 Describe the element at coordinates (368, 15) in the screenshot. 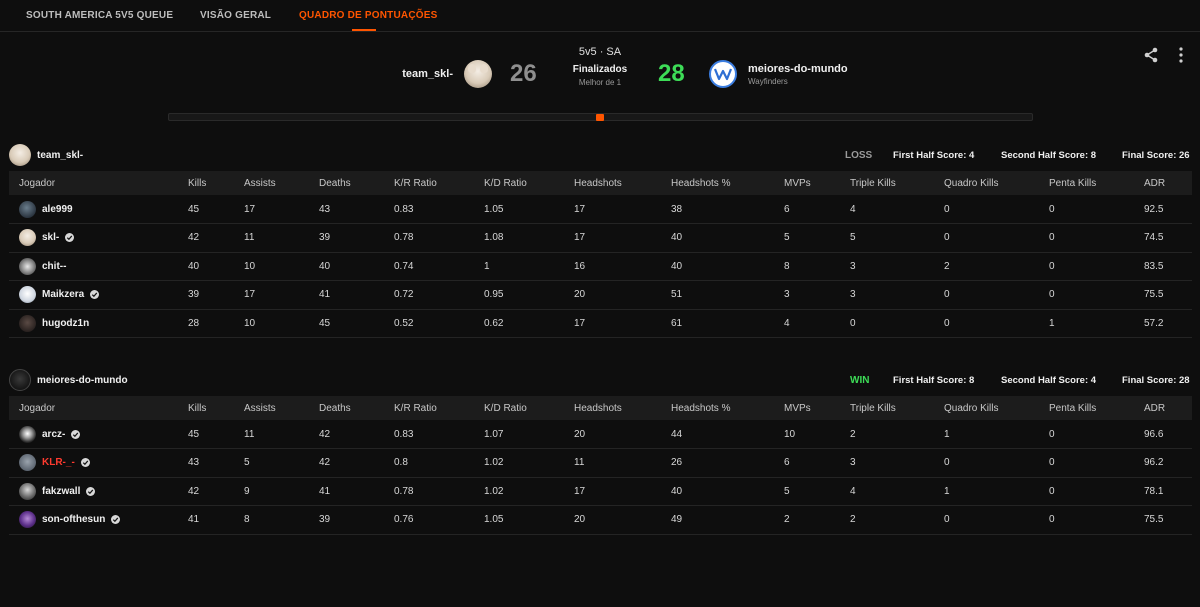

I see `tab-scoreboard: QUADRO DE PONTUAÇÕES` at that location.